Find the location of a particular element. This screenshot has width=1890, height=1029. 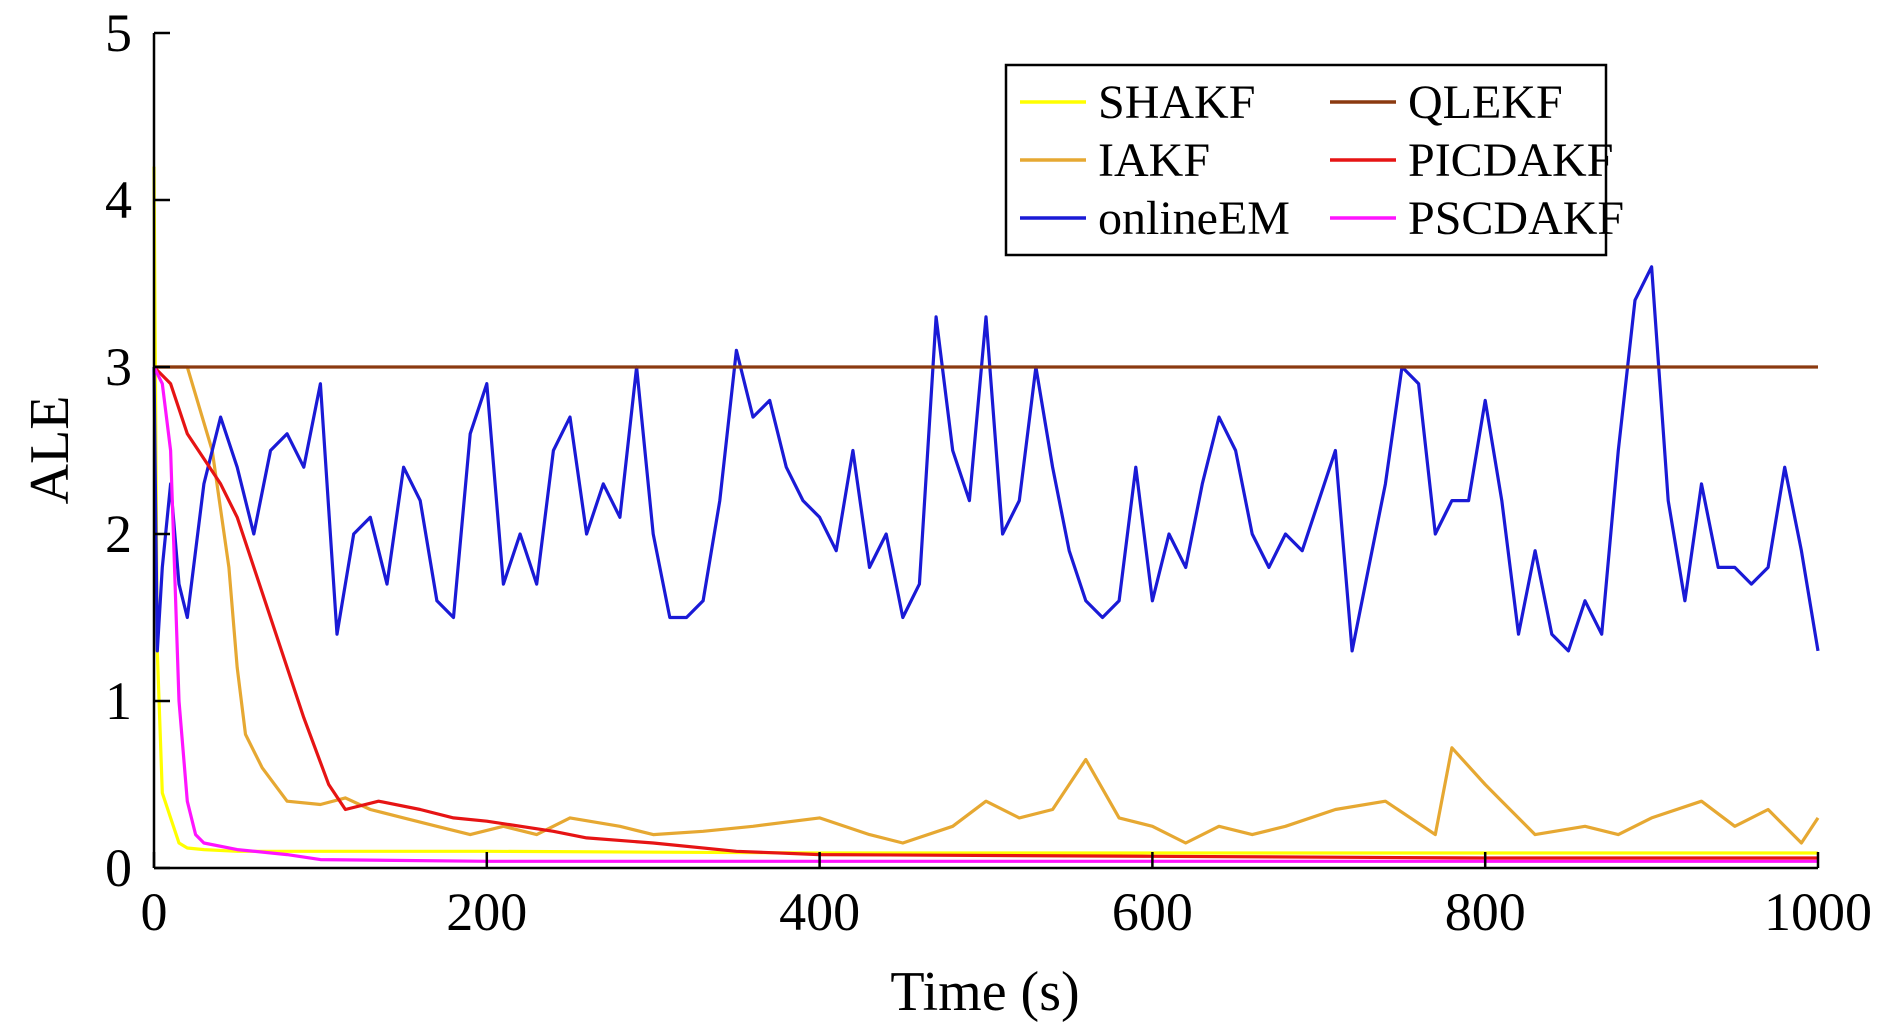

y-axis-label: ALE is located at coordinates (50, 450).